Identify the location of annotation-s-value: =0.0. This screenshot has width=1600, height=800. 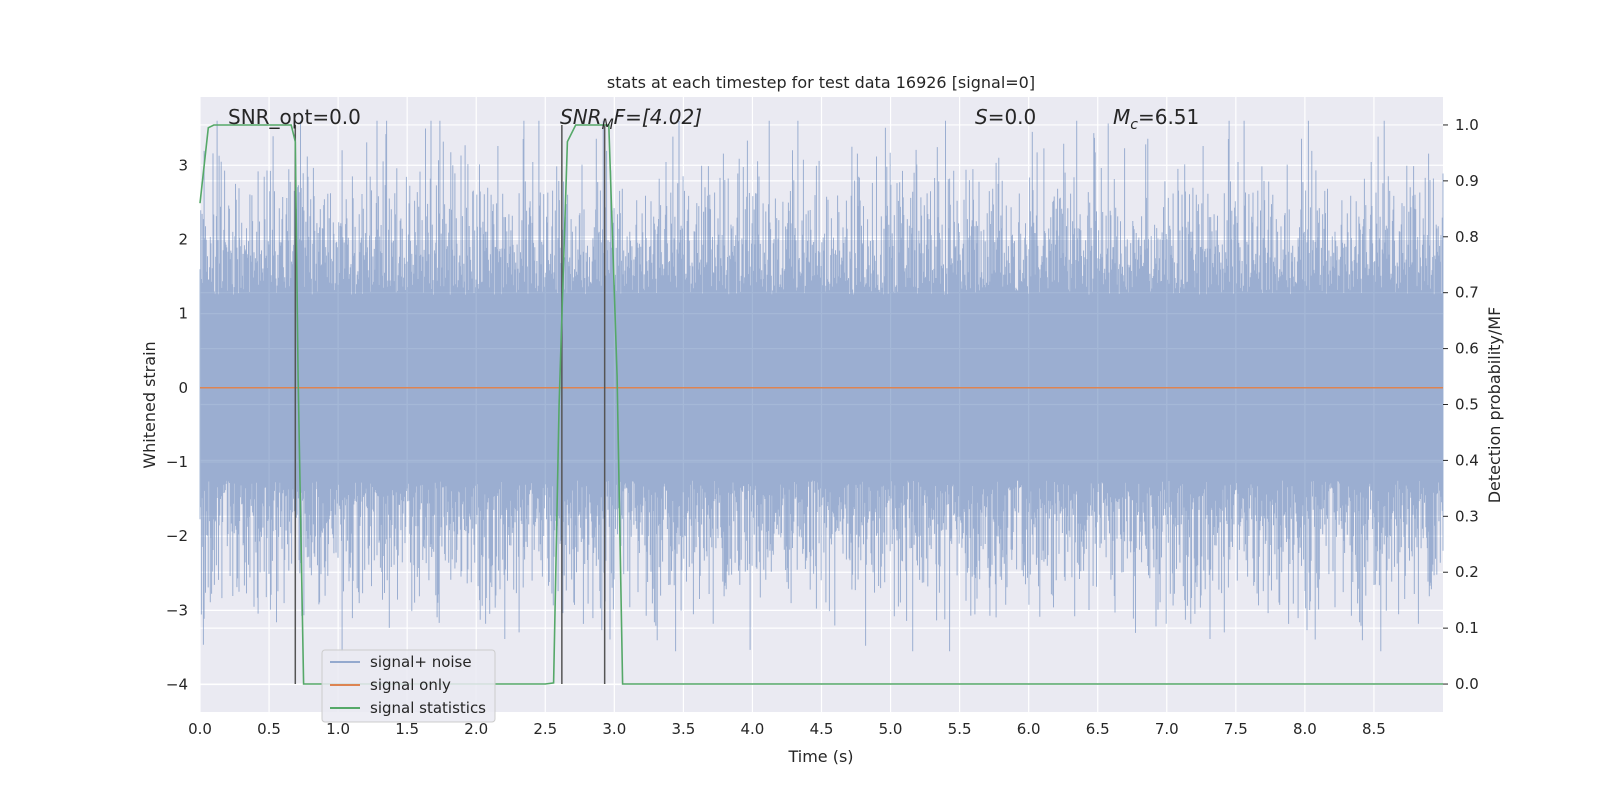
(1012, 117).